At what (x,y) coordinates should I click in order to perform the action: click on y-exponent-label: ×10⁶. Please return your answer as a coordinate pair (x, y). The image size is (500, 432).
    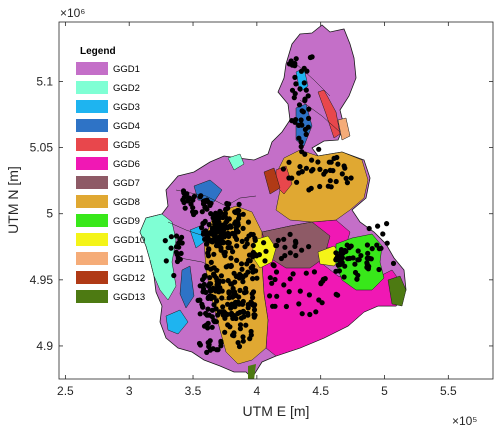
    Looking at the image, I should click on (72, 13).